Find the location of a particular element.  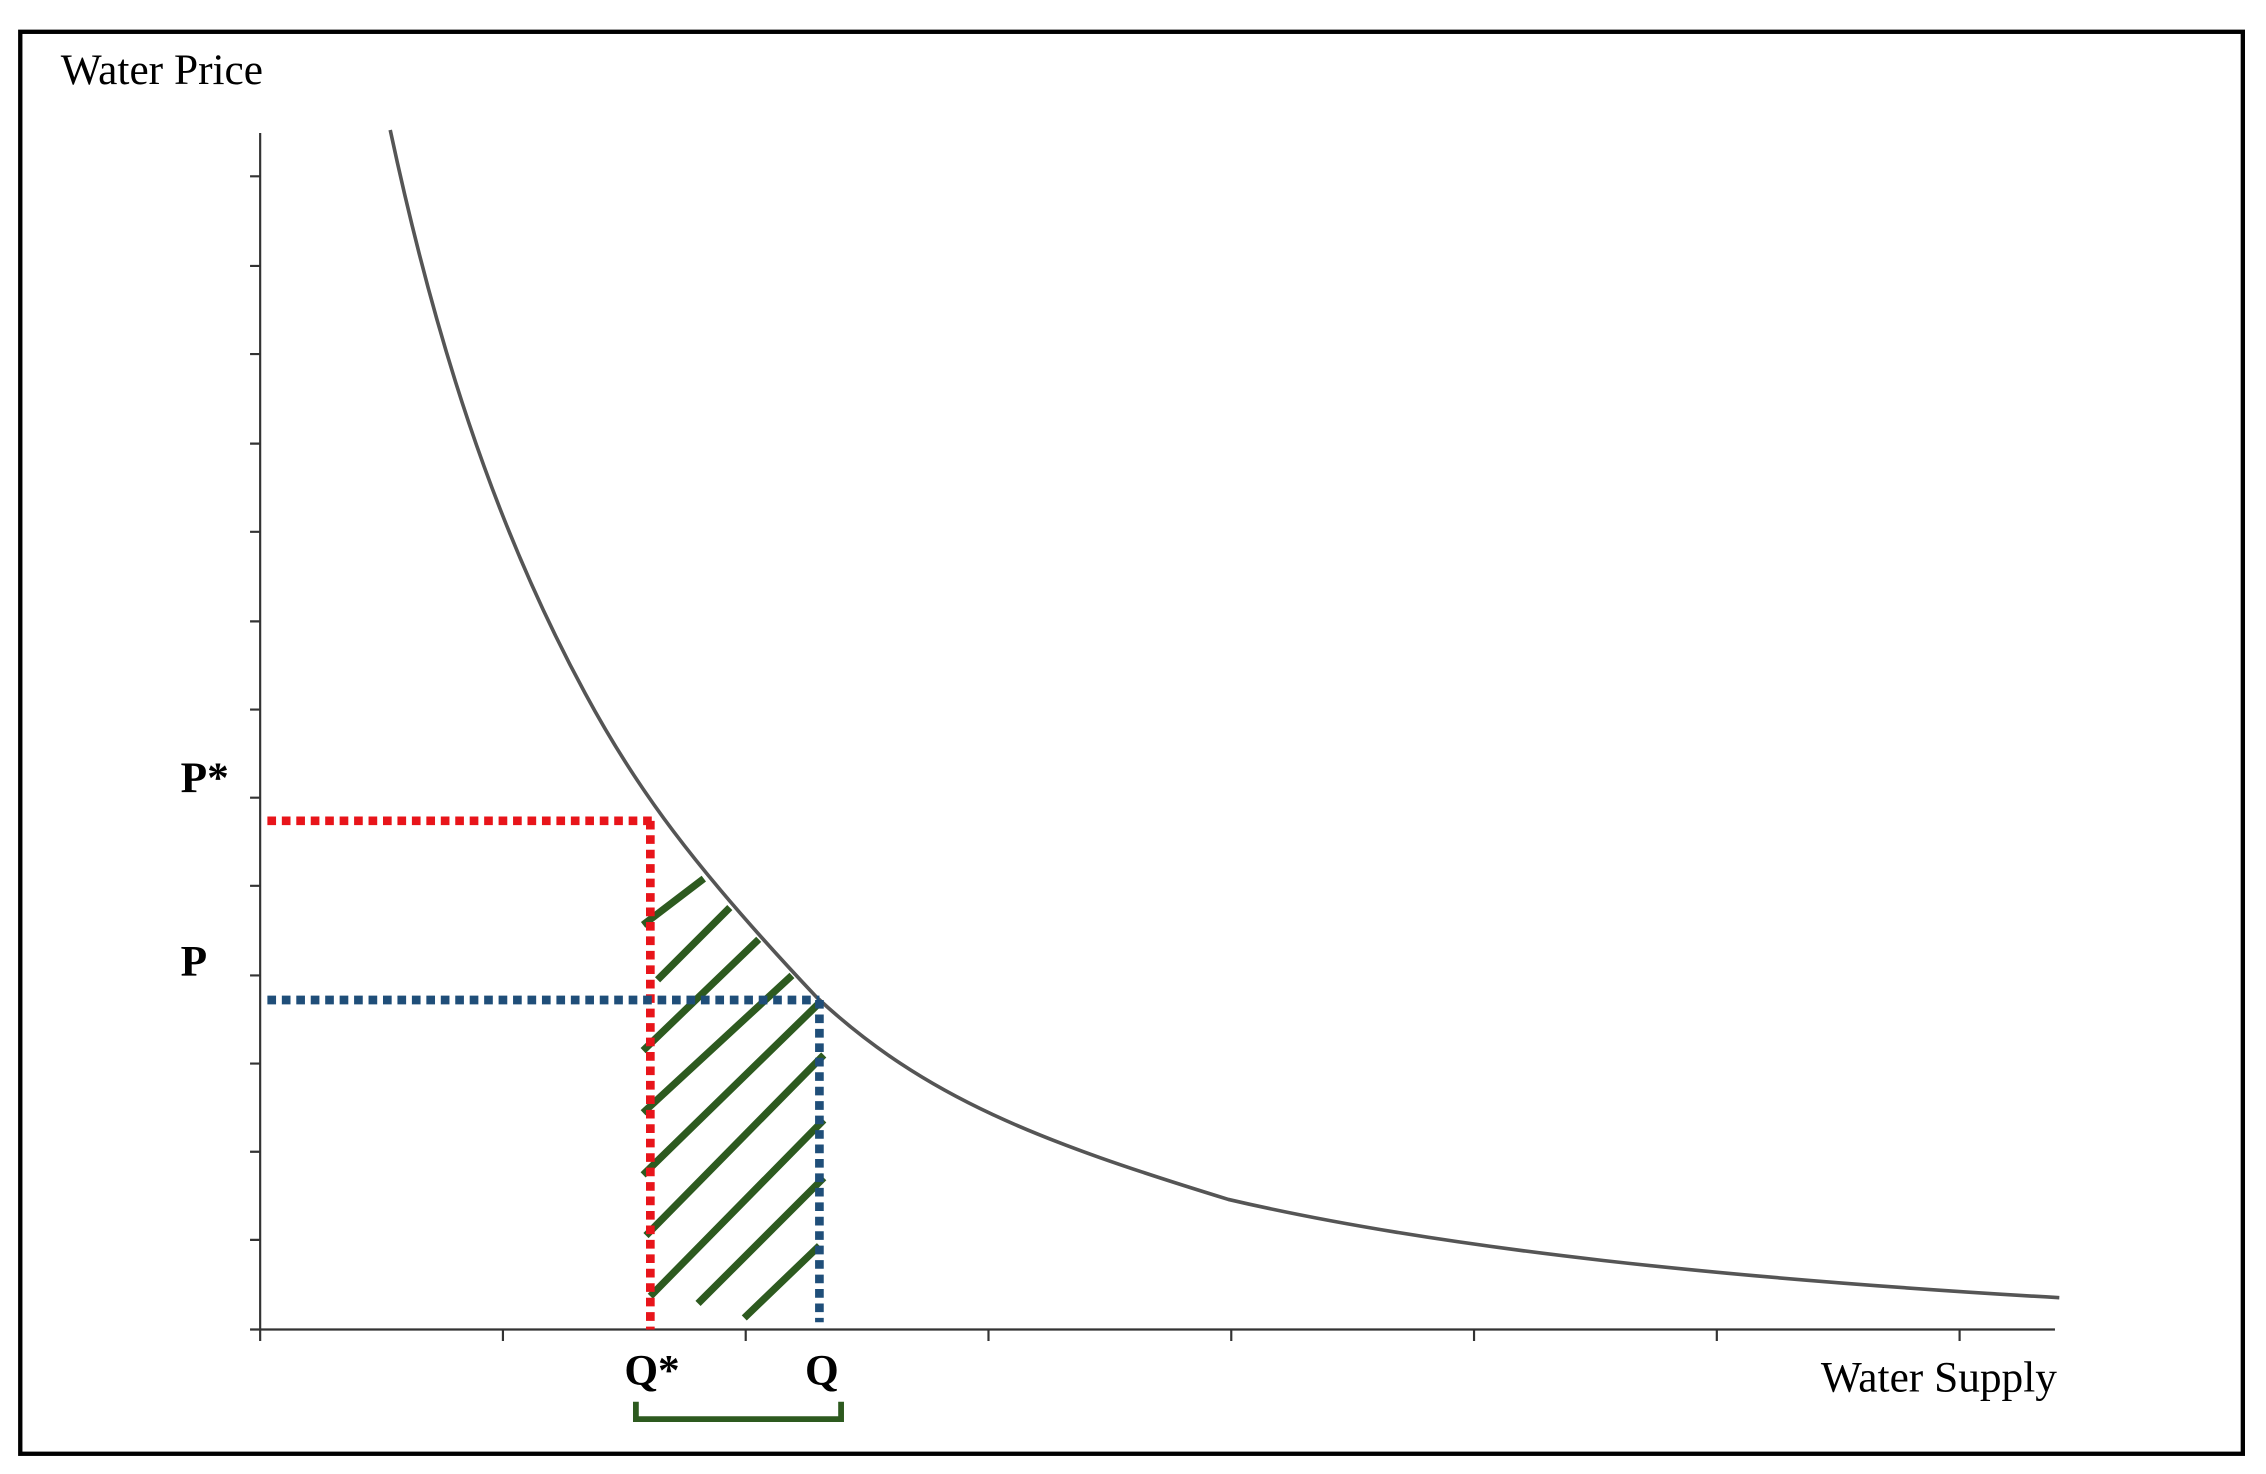

guides is located at coordinates (545, 1073).